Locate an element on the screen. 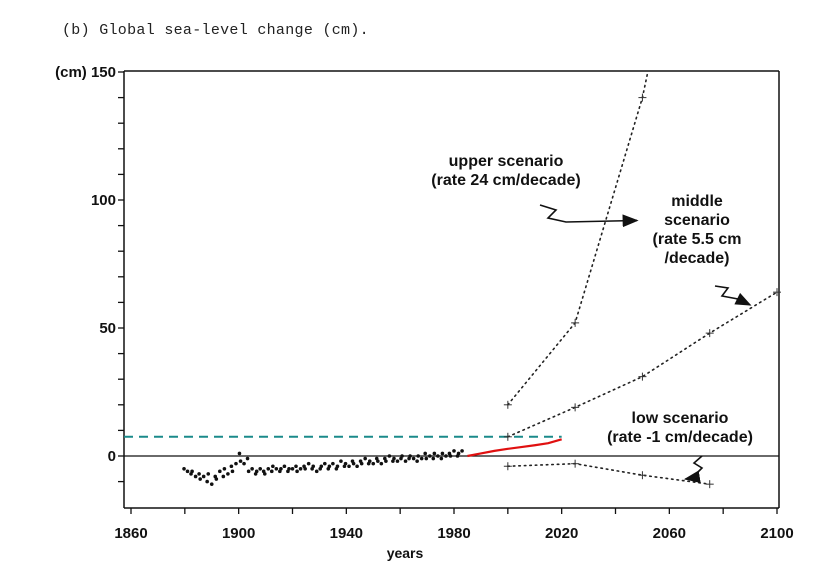 The width and height of the screenshot is (823, 569). annotation-line: /decade) is located at coordinates (697, 258).